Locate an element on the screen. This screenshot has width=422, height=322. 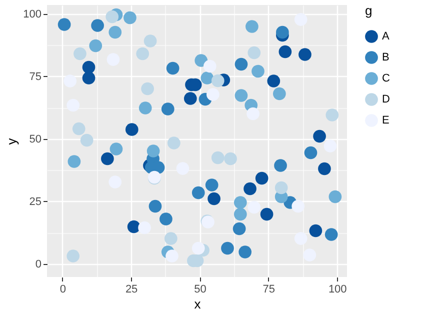
y-axis-title: y is located at coordinates (12, 141).